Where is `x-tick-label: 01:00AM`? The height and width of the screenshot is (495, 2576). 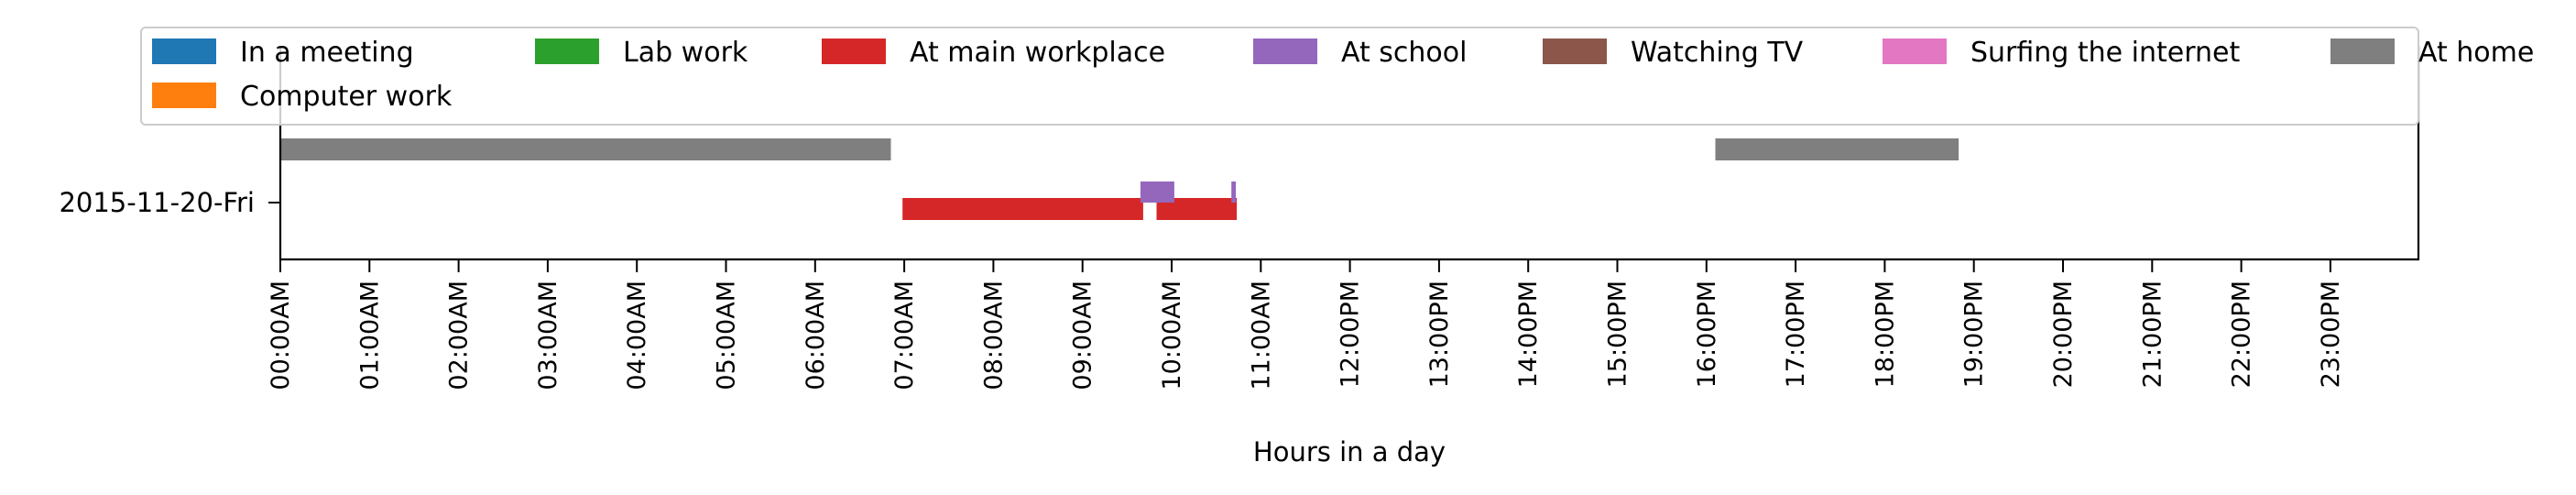 x-tick-label: 01:00AM is located at coordinates (370, 335).